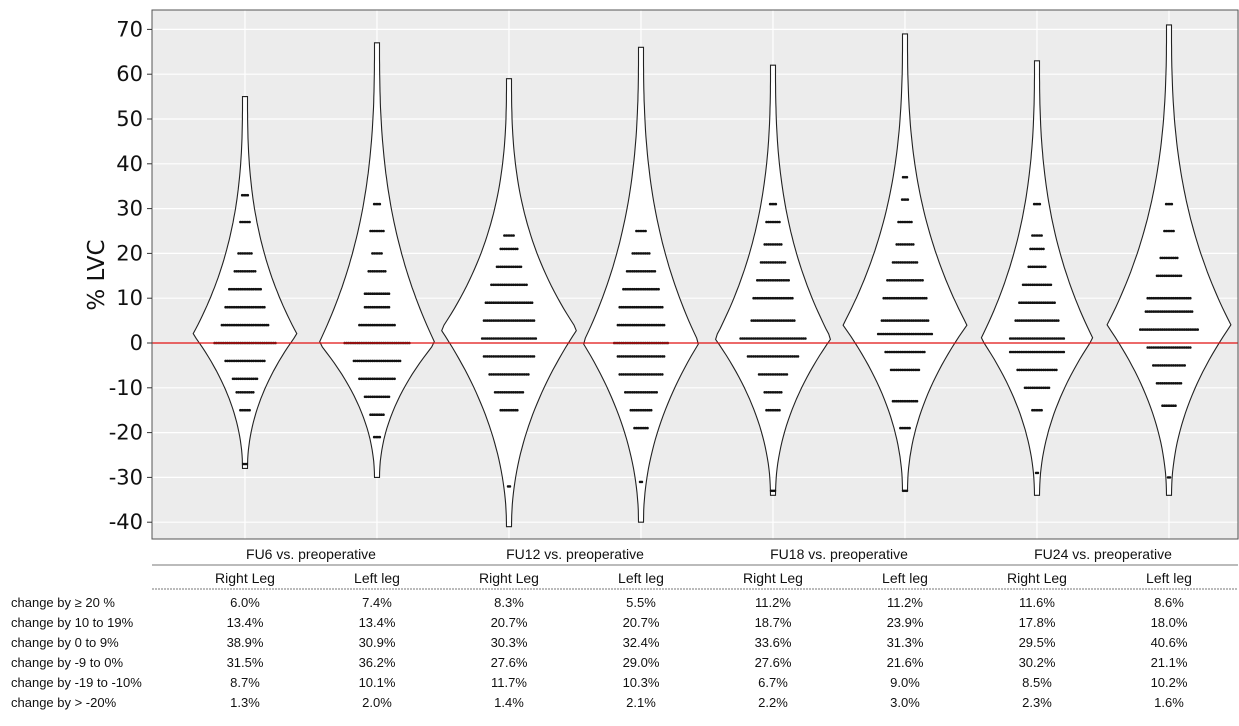 The width and height of the screenshot is (1239, 726). Describe the element at coordinates (129, 209) in the screenshot. I see `y-tick-label: 30` at that location.